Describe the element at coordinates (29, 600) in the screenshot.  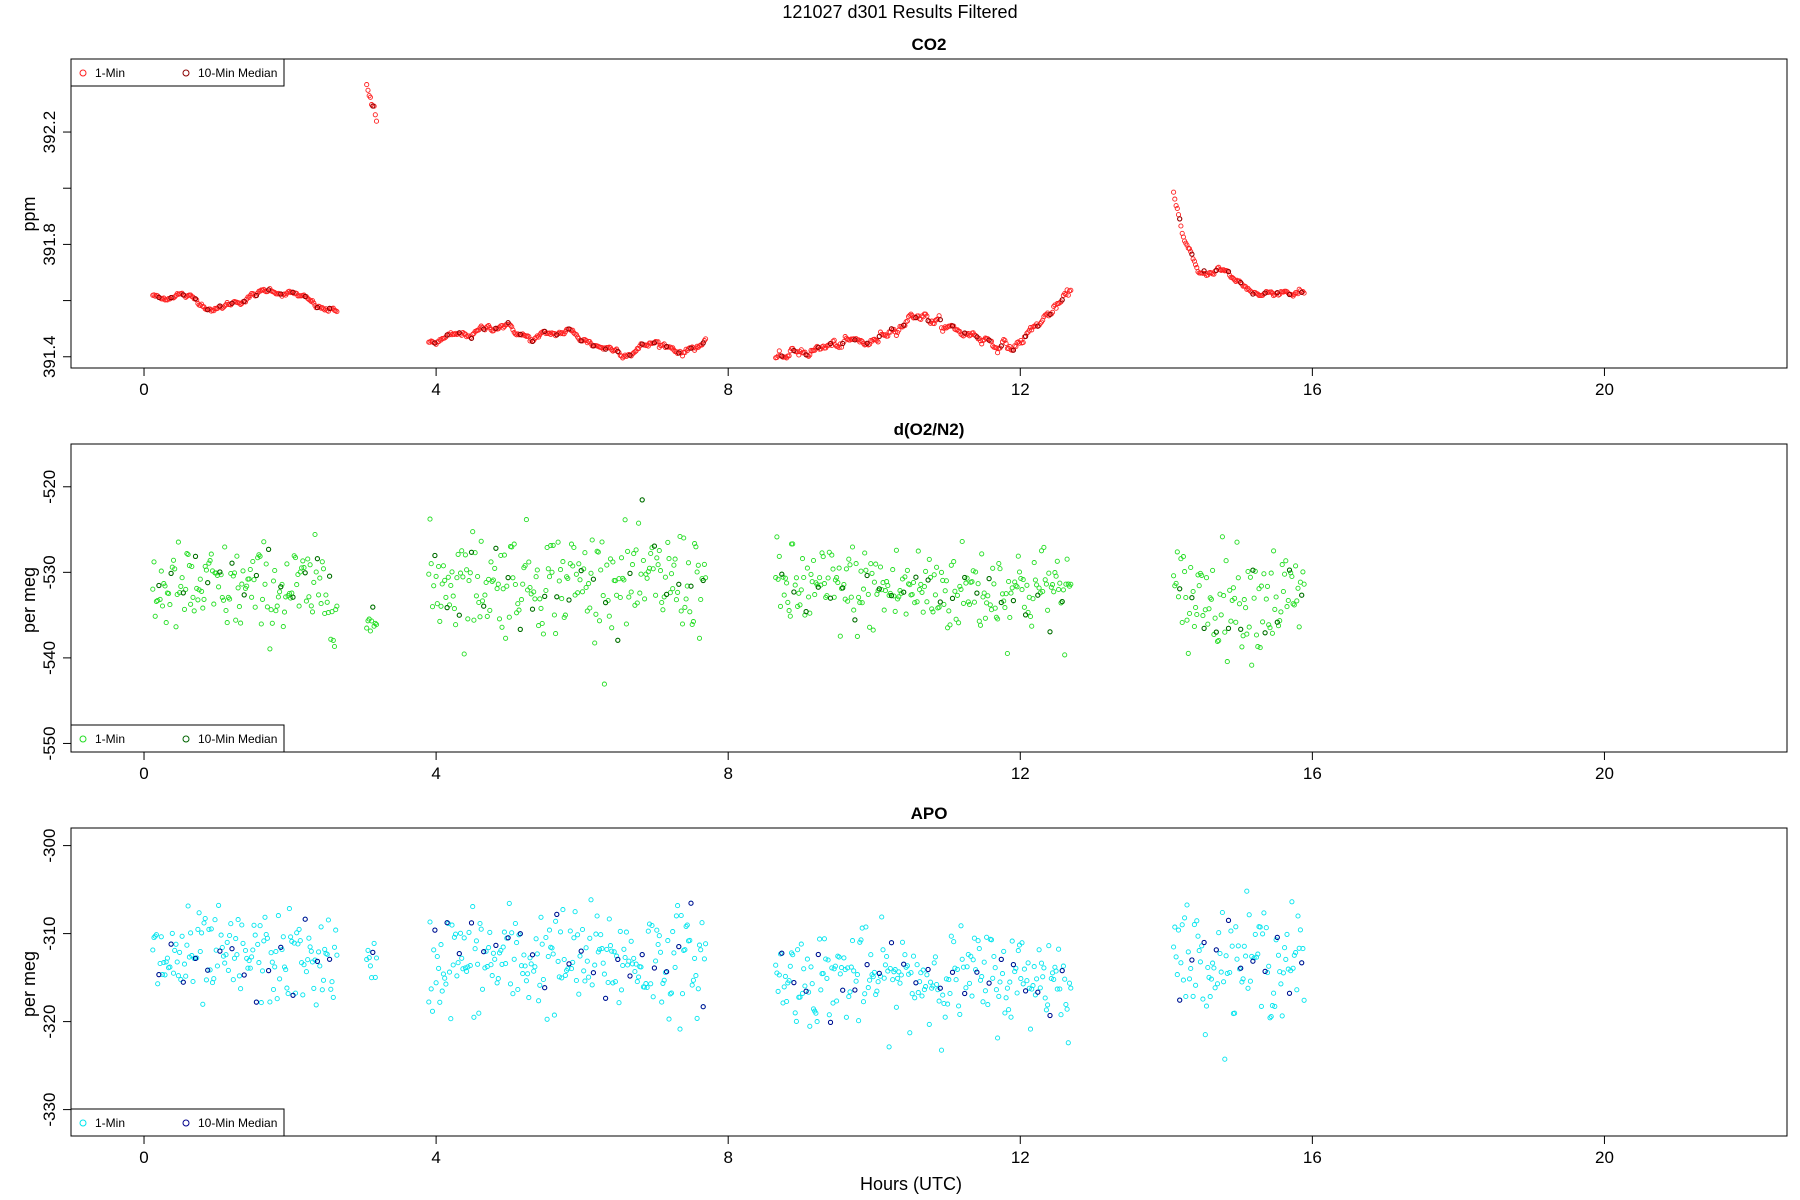
I see `y-axis-label: per meg` at that location.